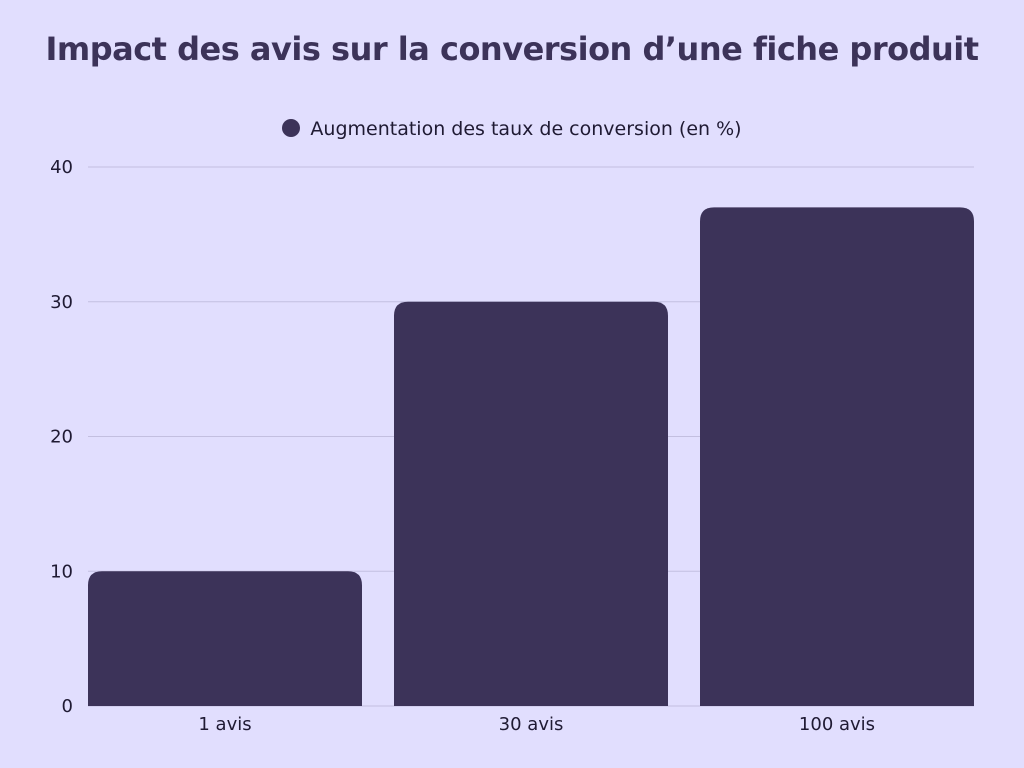 This screenshot has height=768, width=1024. What do you see at coordinates (291, 128) in the screenshot?
I see `legend-swatch` at bounding box center [291, 128].